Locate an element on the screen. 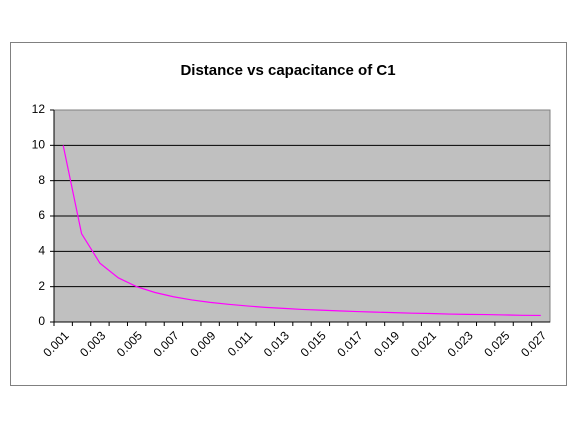 This screenshot has width=576, height=432. y-tick-label: 0 is located at coordinates (41, 321).